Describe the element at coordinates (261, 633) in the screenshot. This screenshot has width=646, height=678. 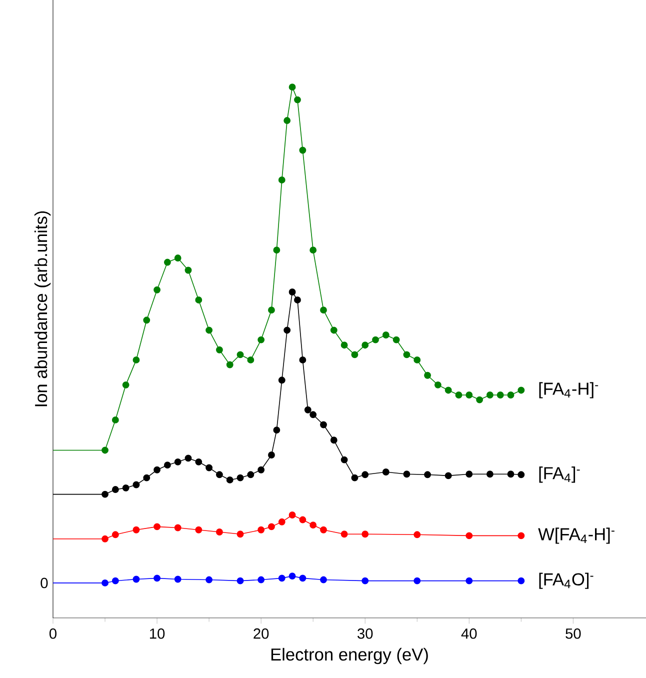
I see `x-tick-label: 20` at that location.